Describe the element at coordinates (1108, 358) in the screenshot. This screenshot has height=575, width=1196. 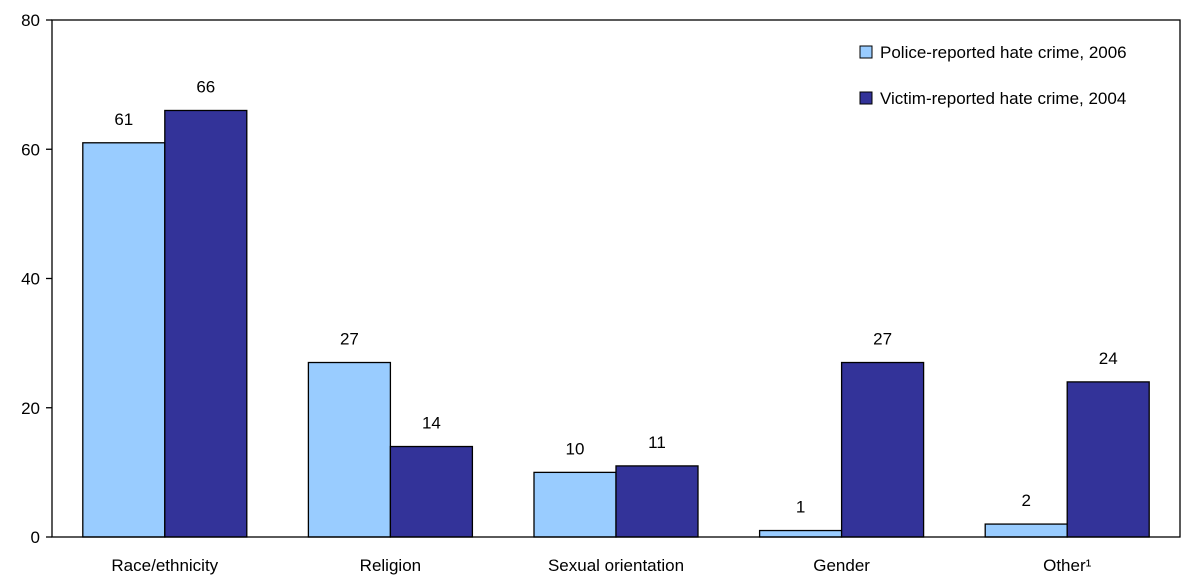
I see `data-label: 24` at that location.